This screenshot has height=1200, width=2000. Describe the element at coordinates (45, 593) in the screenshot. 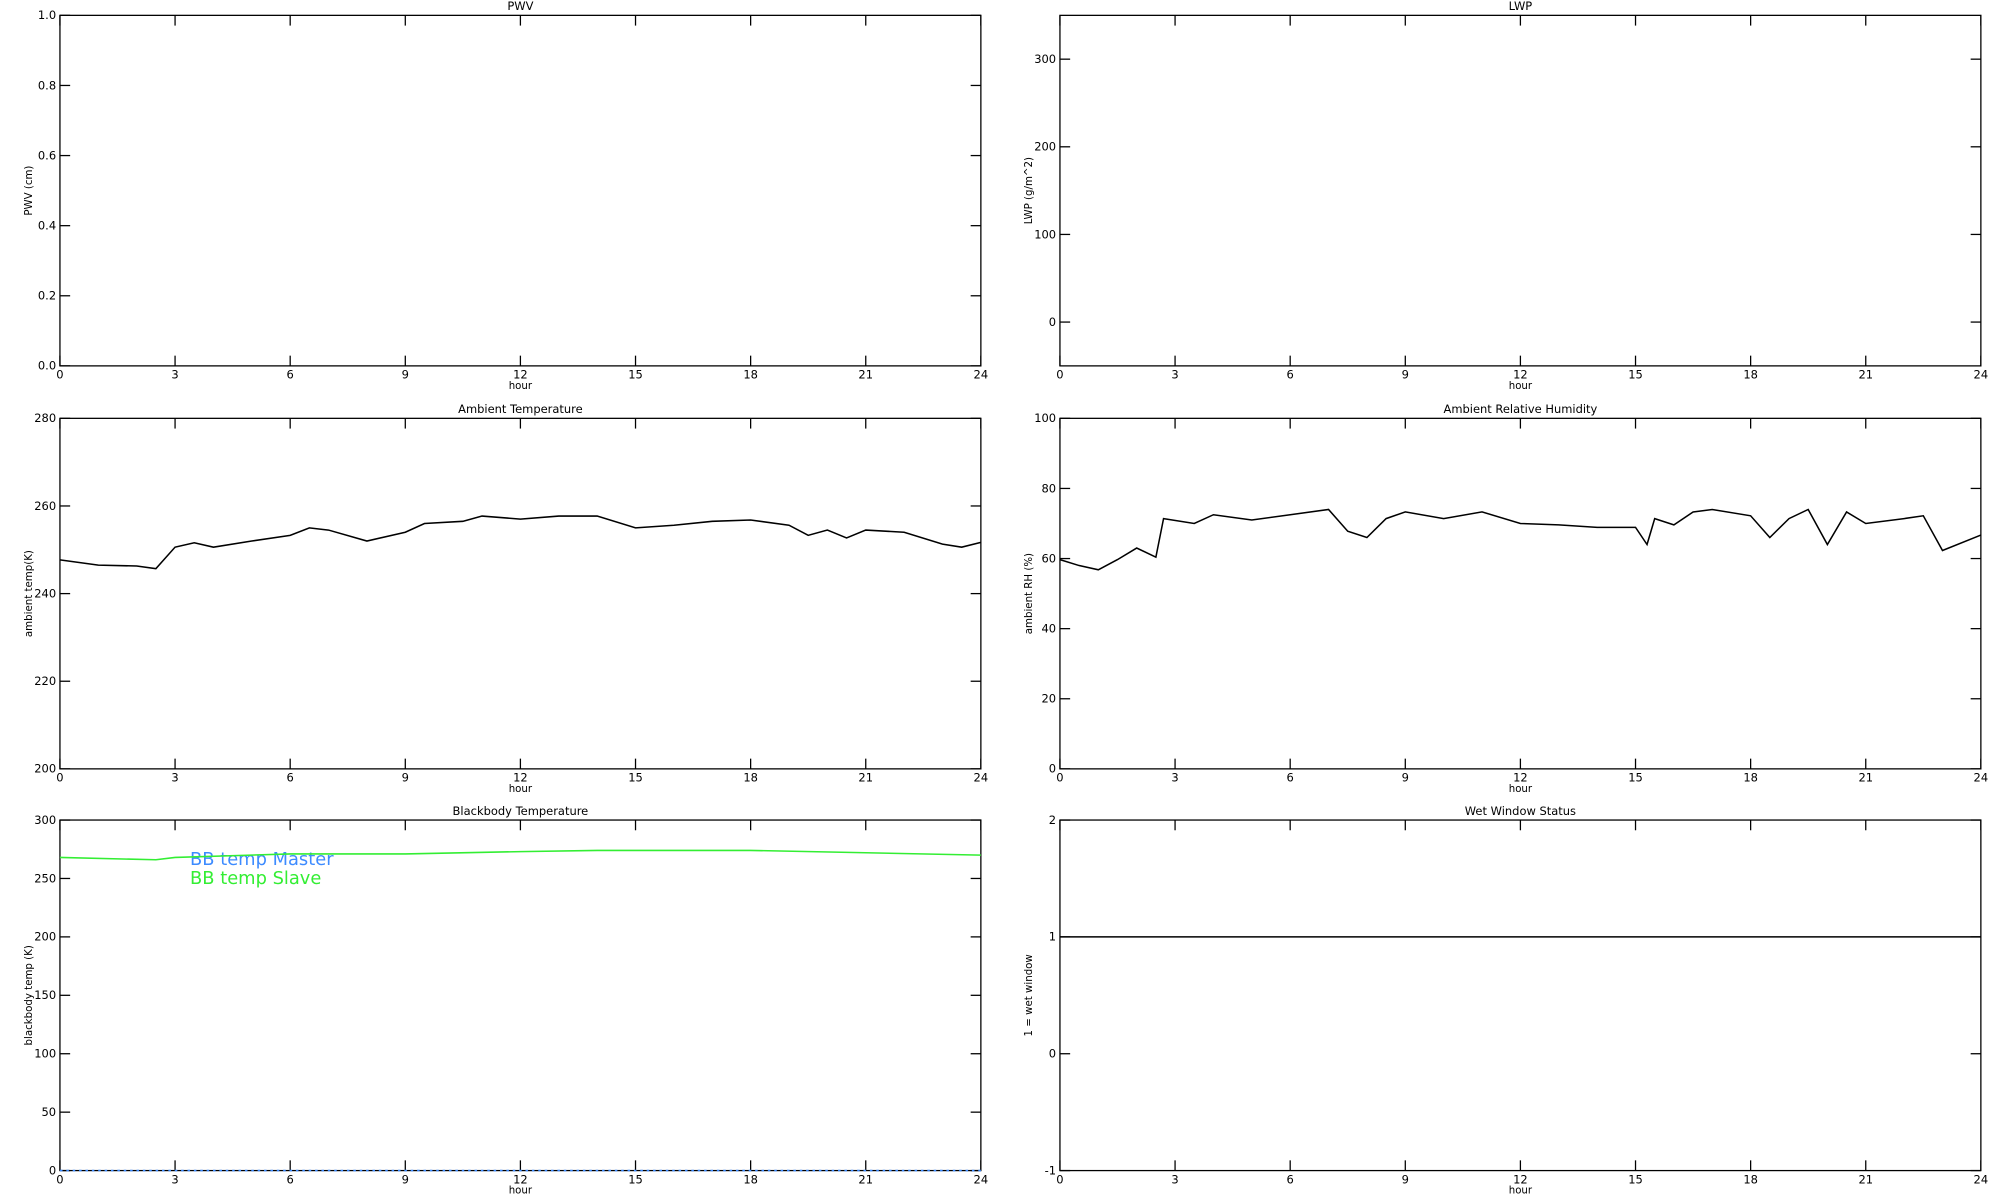

I see `y-tick-label: 240` at that location.